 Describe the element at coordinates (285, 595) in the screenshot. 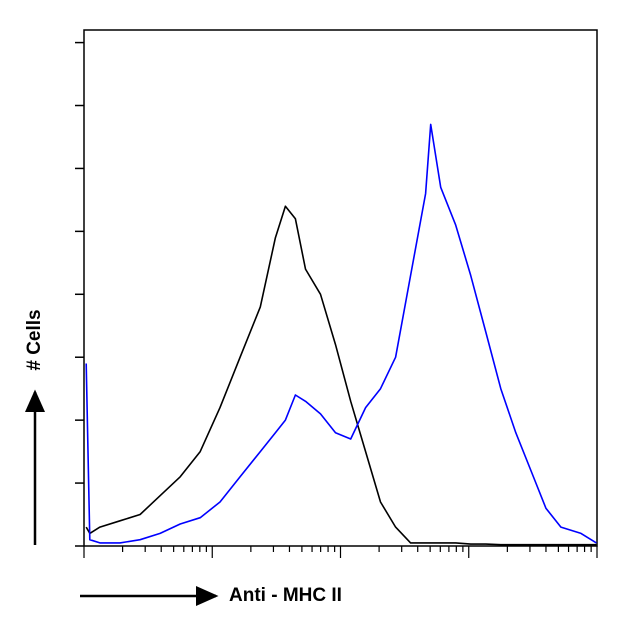

I see `x-axis-label: Anti - MHC II` at that location.